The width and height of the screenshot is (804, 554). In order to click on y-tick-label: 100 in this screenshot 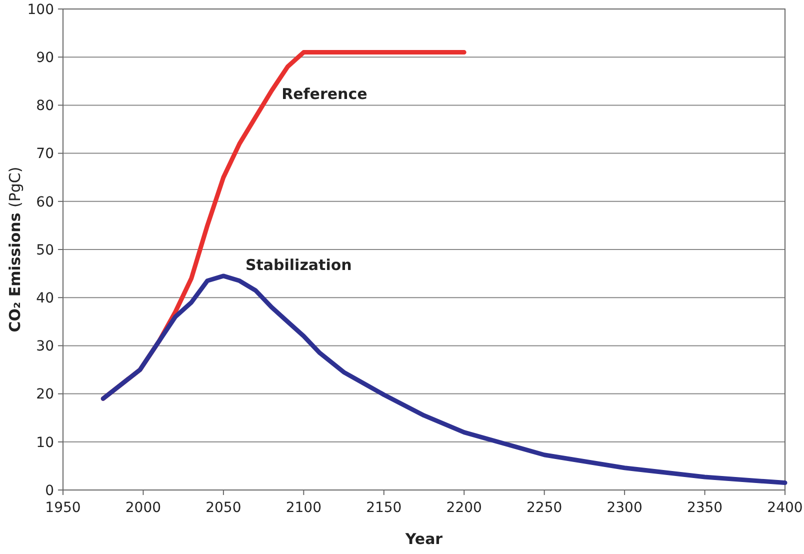, I will do `click(40, 10)`.